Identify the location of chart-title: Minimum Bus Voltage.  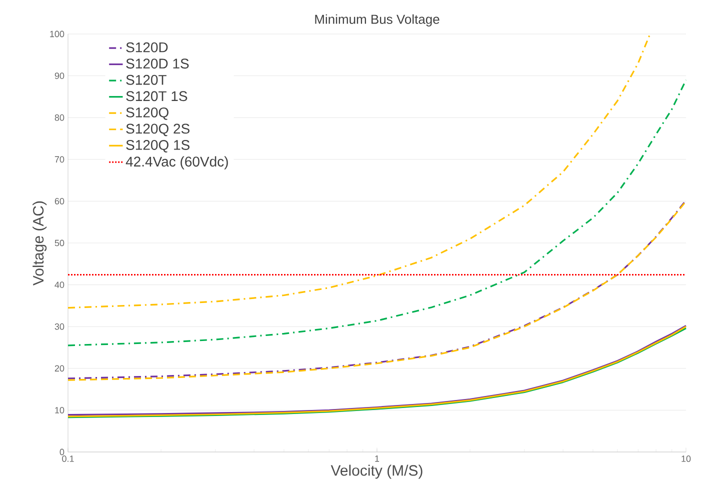
(377, 20).